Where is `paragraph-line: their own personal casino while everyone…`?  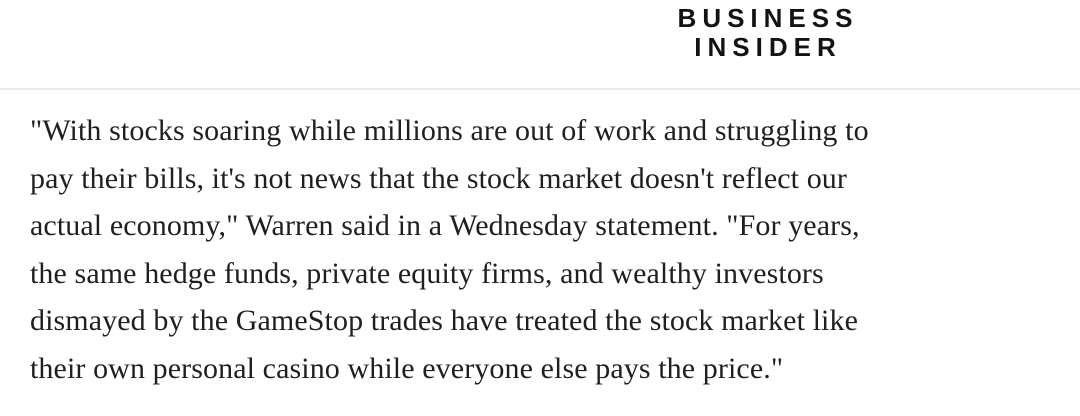 paragraph-line: their own personal casino while everyone… is located at coordinates (407, 368).